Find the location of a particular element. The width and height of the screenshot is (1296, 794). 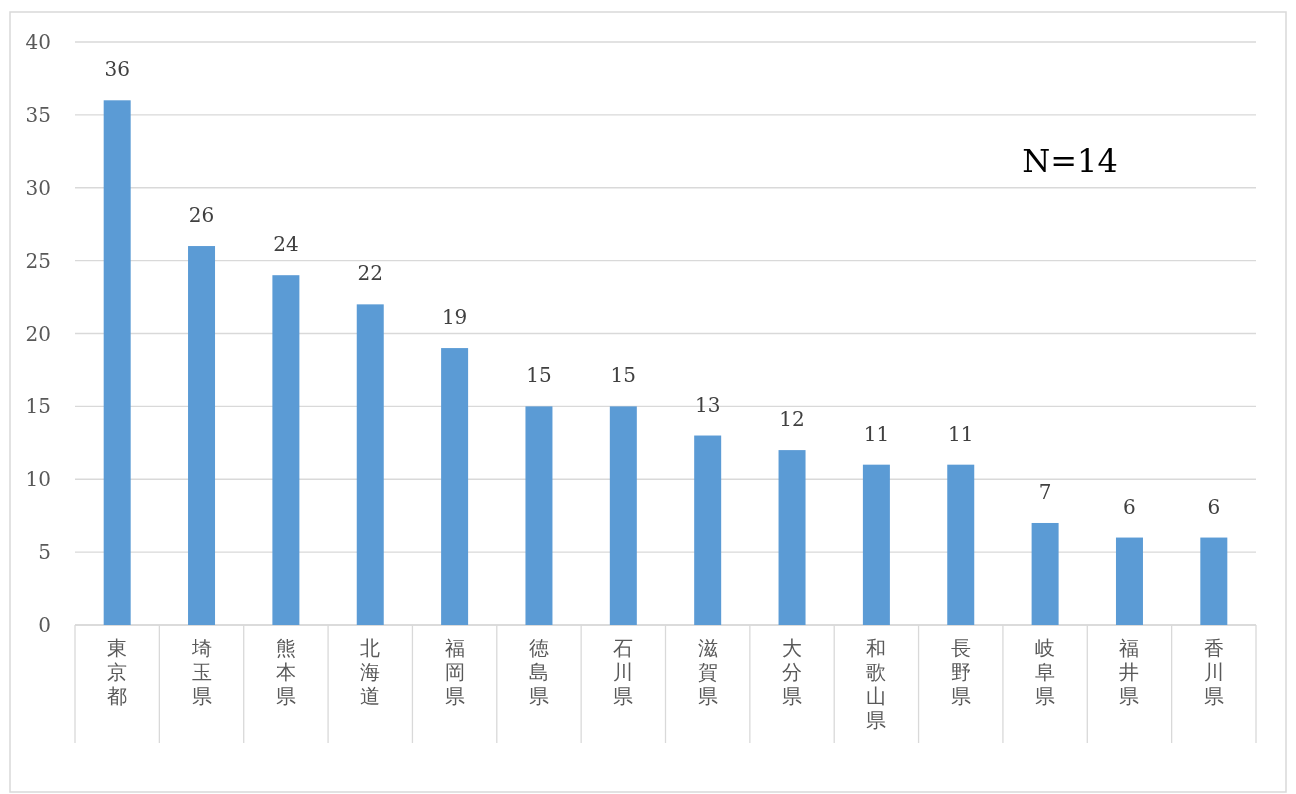

y-tick-label: 25 is located at coordinates (38, 260).